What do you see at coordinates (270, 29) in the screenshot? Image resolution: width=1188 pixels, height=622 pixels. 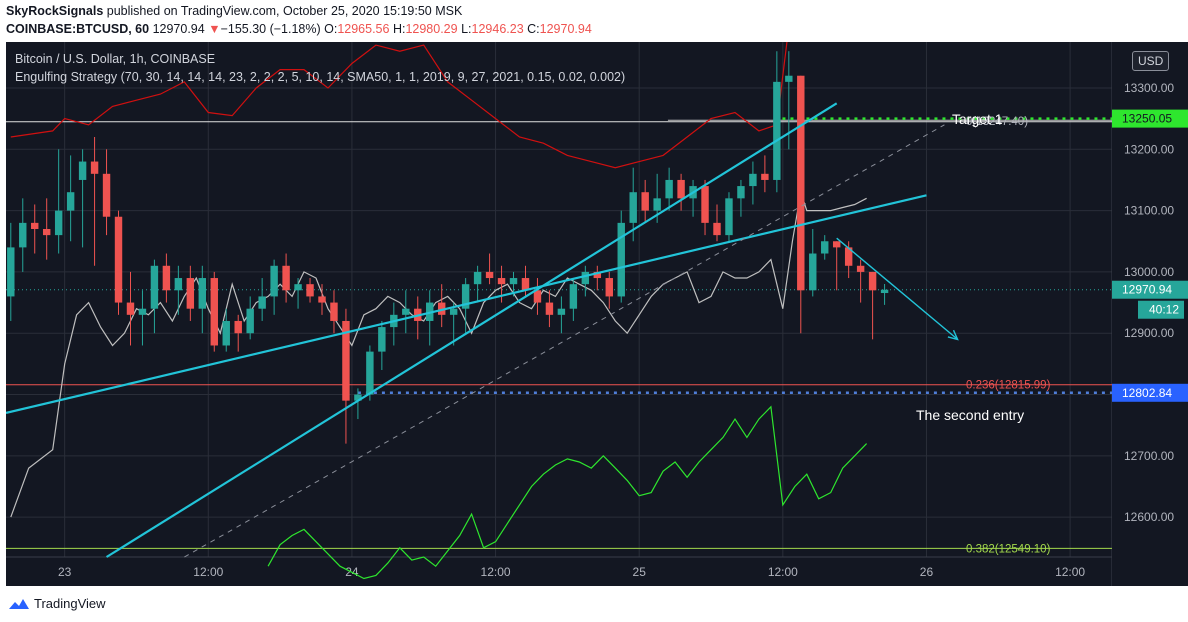 I see `price-change: −155.30 (−1.18%)` at bounding box center [270, 29].